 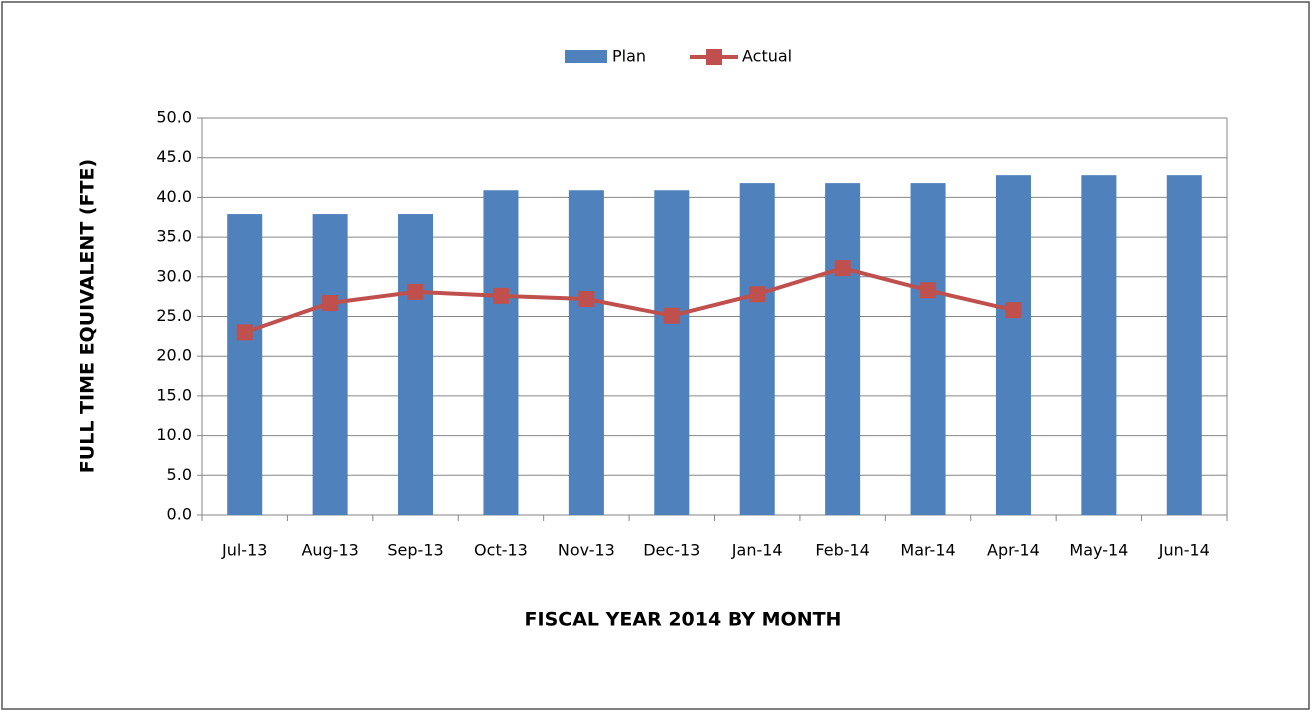 I want to click on x-axis-title: FISCAL YEAR 2014 BY MONTH, so click(x=683, y=620).